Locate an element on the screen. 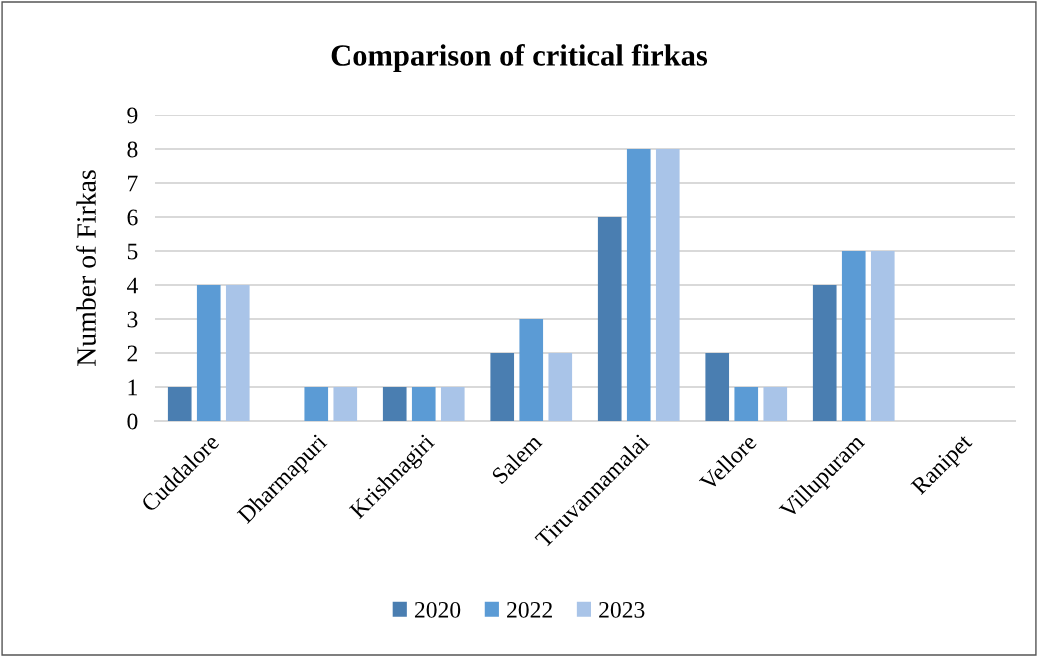 This screenshot has height=657, width=1038. y-axis-title: Number of Firkas is located at coordinates (86, 268).